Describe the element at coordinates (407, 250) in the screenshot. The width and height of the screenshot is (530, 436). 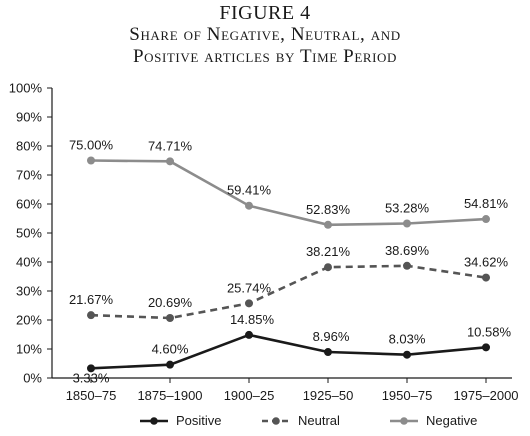
I see `neutral-data-label: 38.69%` at that location.